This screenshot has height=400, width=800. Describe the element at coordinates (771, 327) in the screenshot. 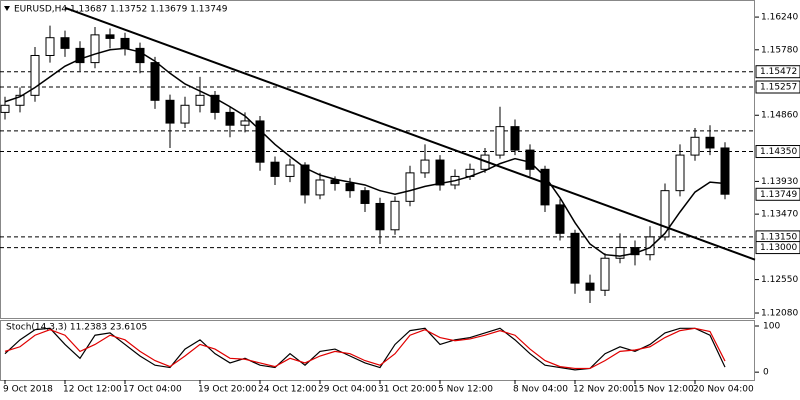

I see `stoch-tick-label: 100` at that location.